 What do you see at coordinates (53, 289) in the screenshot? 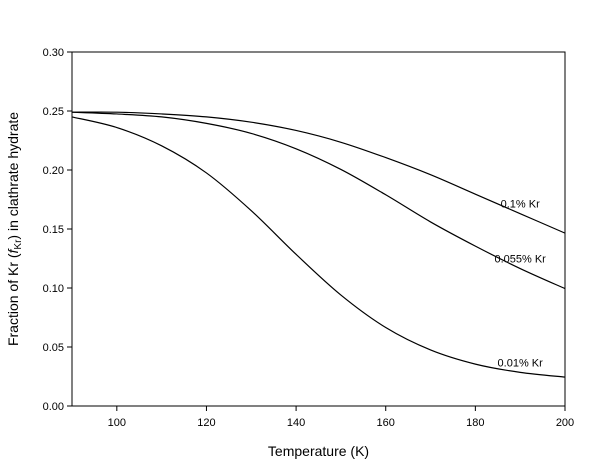
I see `y-tick-label: 0.10` at bounding box center [53, 289].